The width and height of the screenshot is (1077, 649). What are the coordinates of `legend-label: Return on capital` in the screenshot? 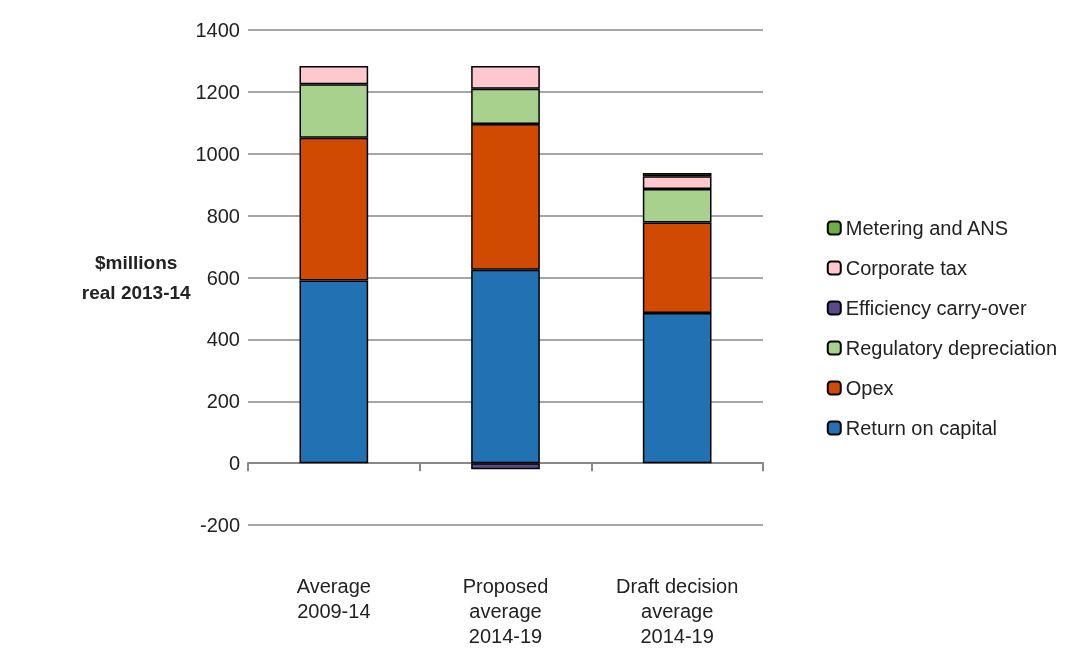 It's located at (921, 428).